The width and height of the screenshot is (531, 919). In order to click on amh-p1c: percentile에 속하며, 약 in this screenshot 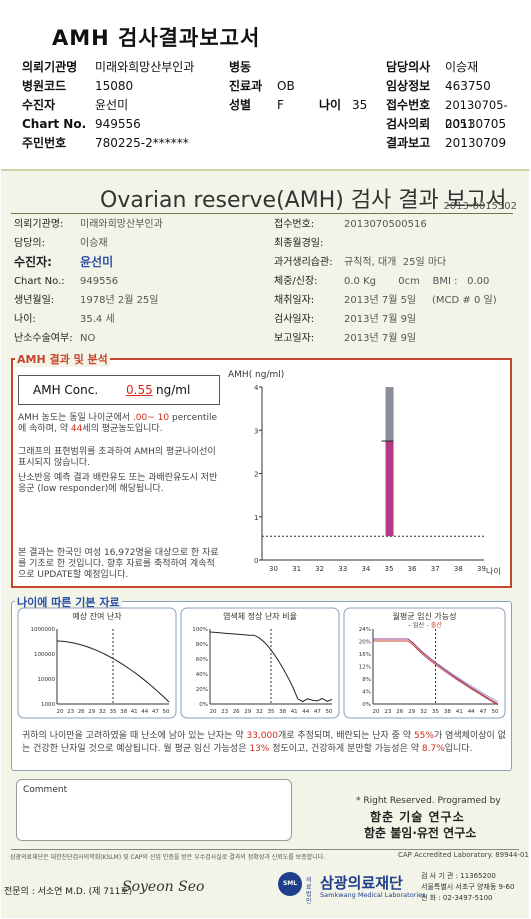, I will do `click(117, 423)`.